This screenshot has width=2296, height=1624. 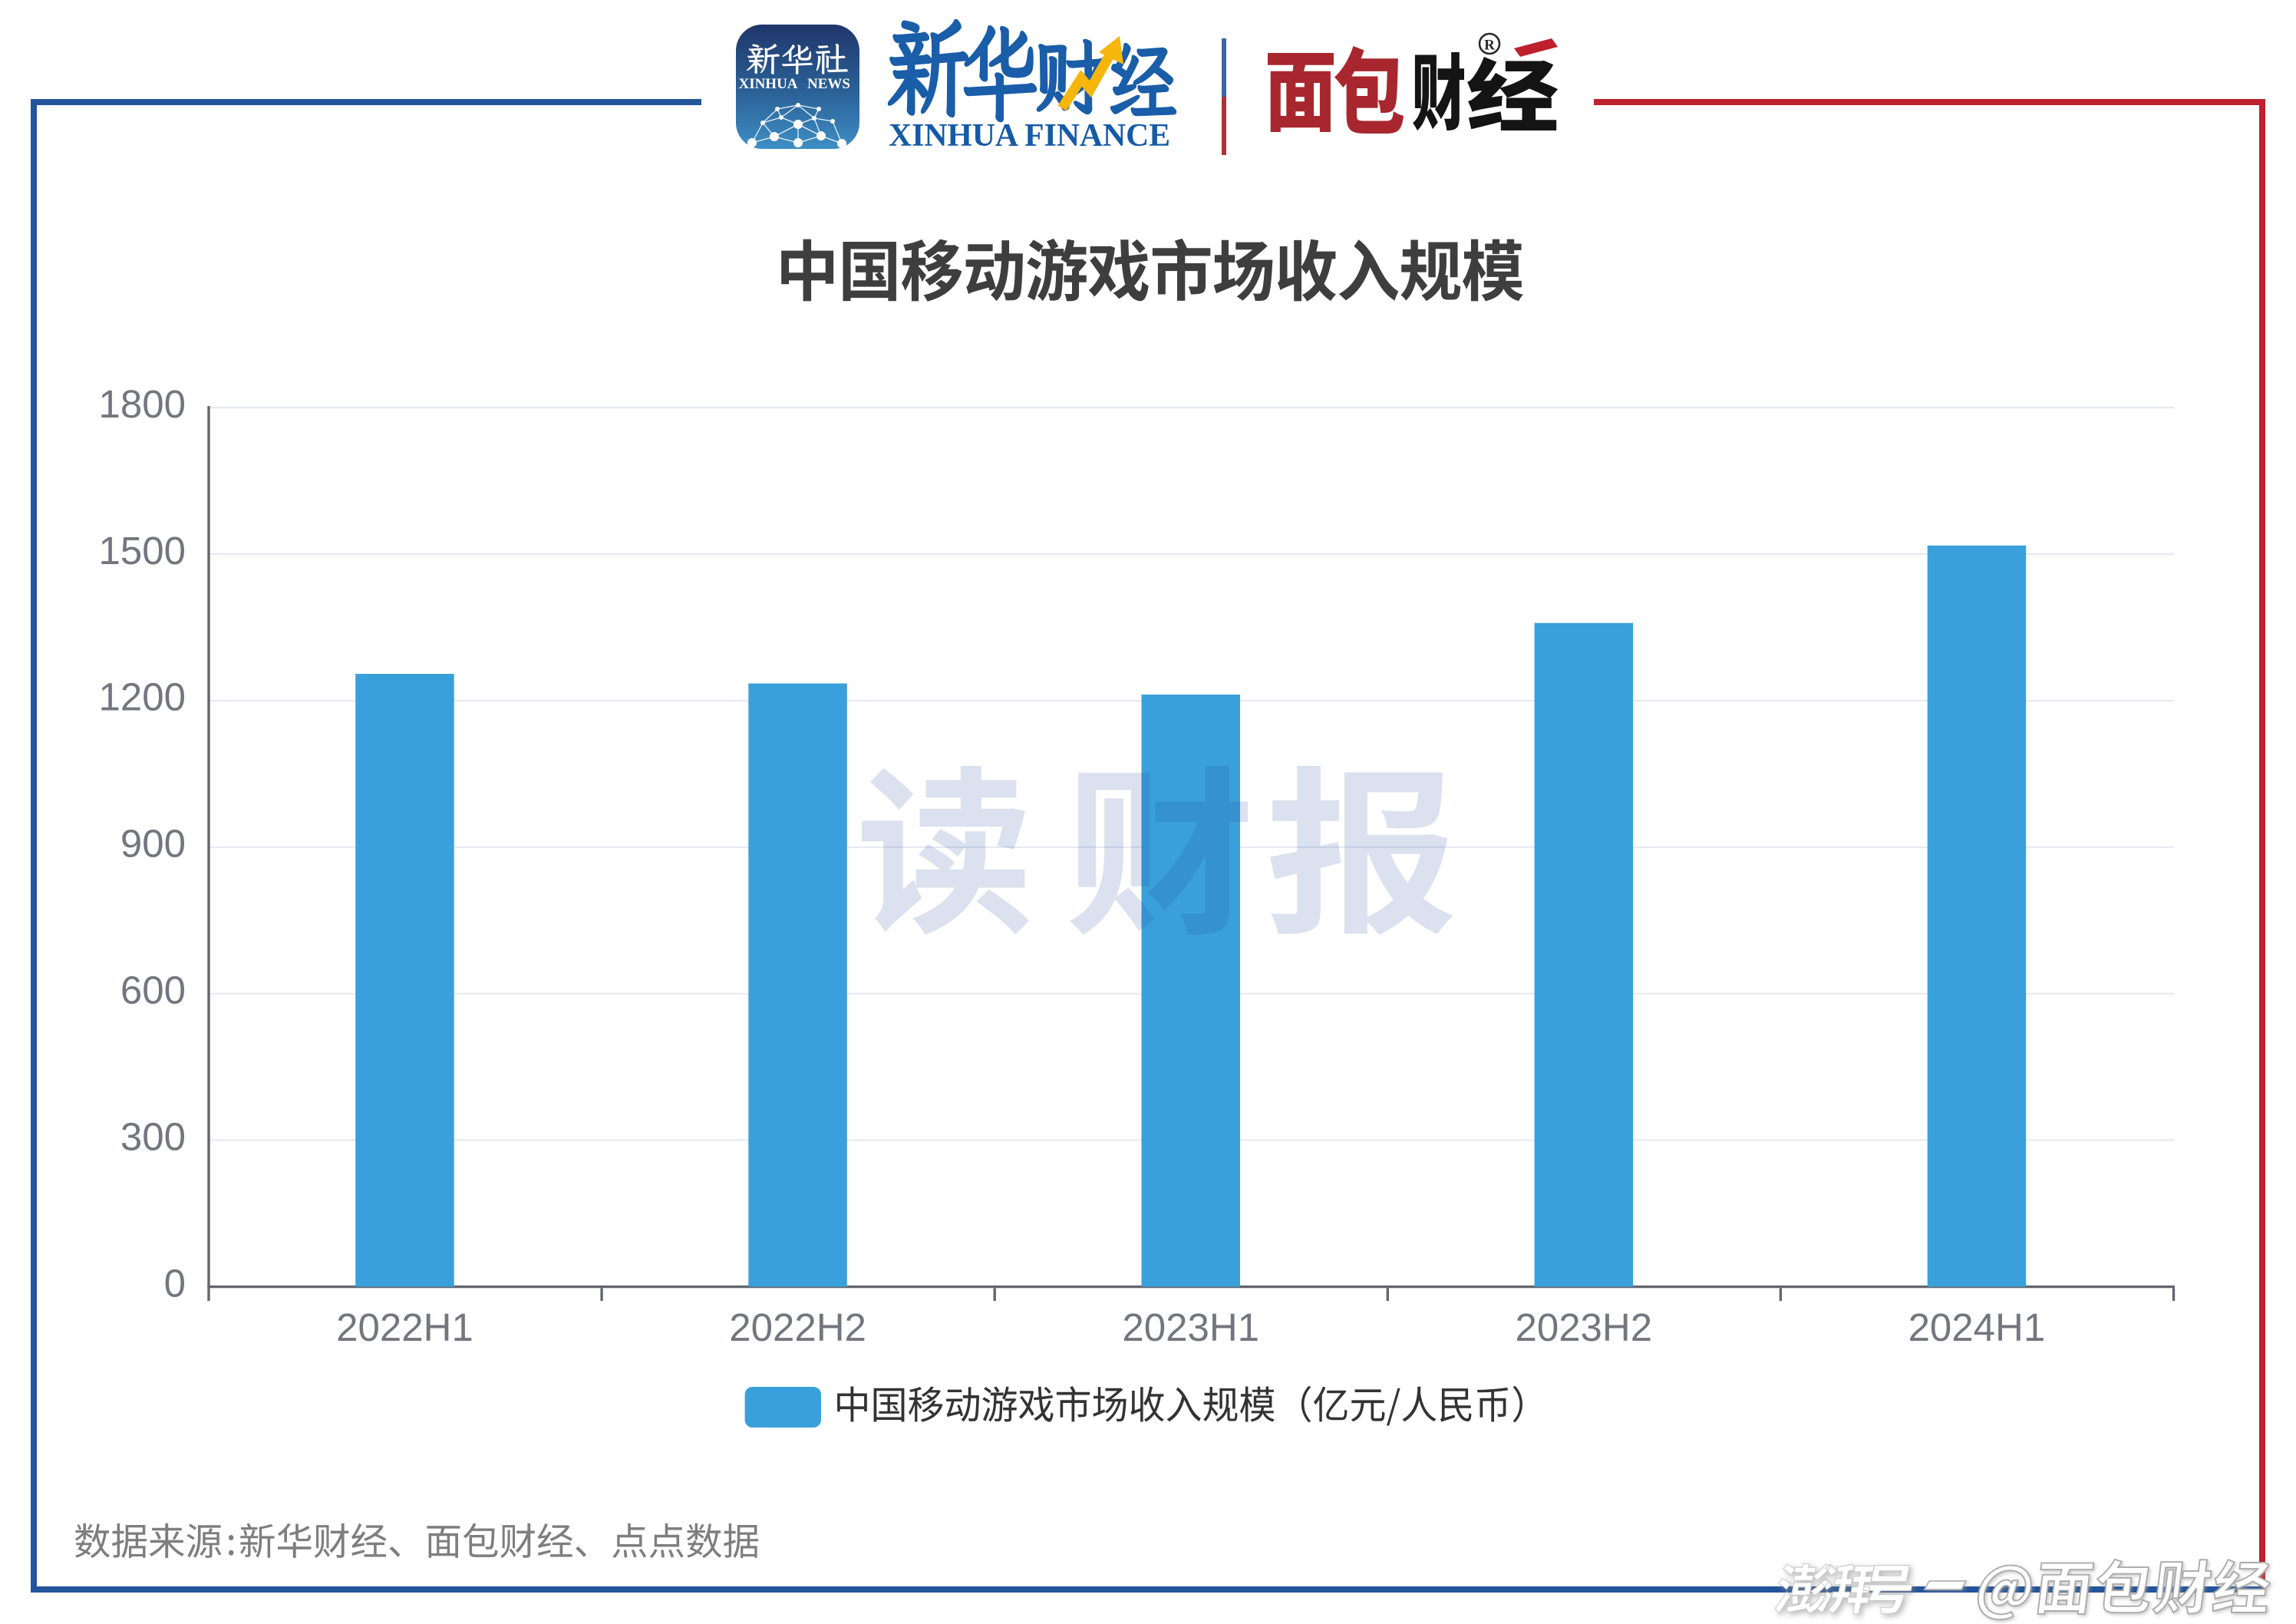 I want to click on svg-text: 300, so click(x=153, y=1136).